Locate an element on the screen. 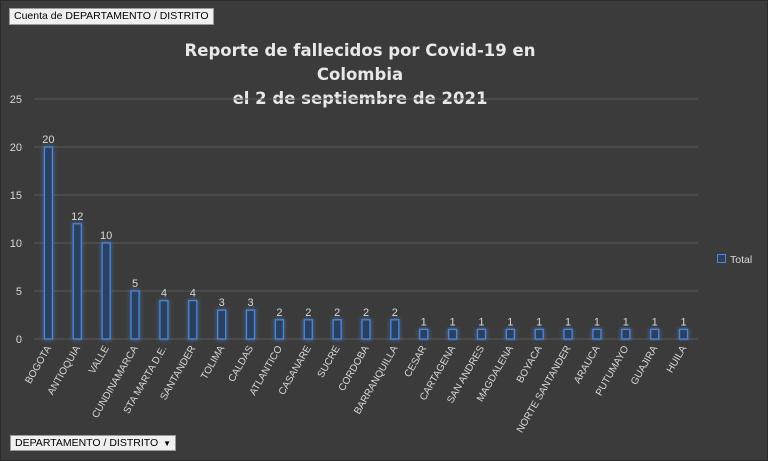  y-tick-label: 25 is located at coordinates (16, 100).